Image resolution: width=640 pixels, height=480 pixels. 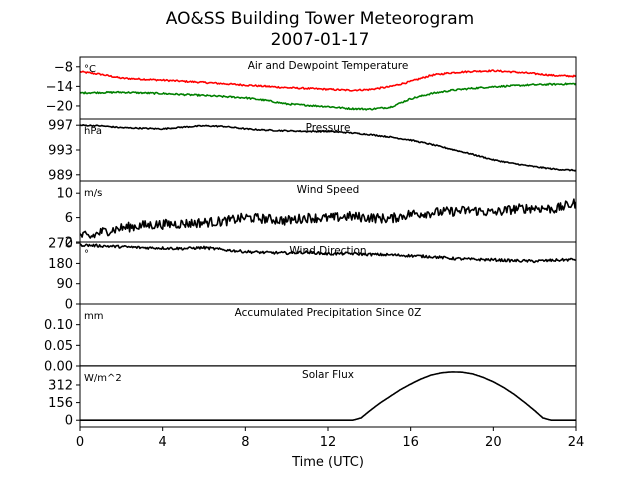 I want to click on x-tick-label: 20, so click(x=493, y=442).